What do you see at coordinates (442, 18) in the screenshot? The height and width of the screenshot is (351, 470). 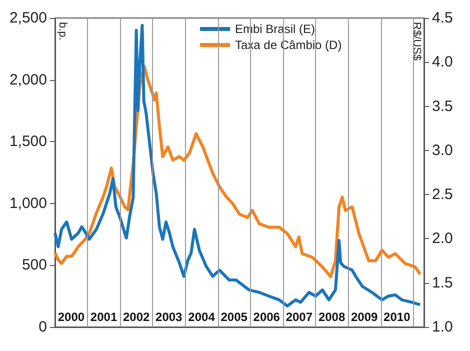 I see `y2-tick-label: 4.5` at bounding box center [442, 18].